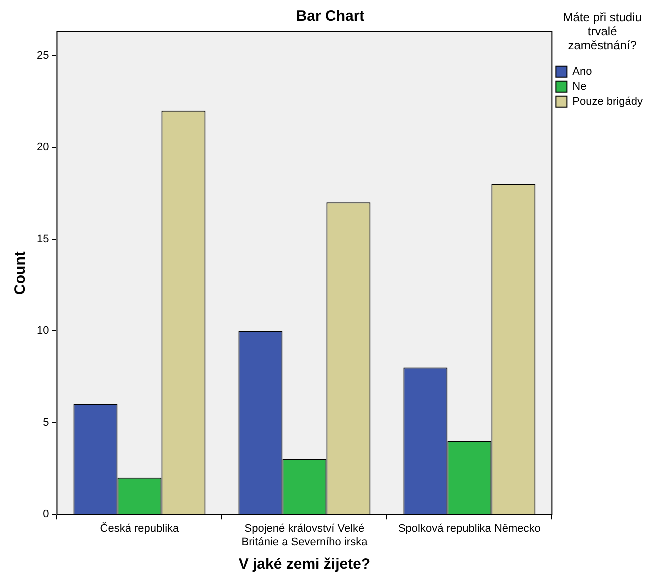 This screenshot has height=586, width=665. I want to click on legend-title: Máte při studiu trvalé zaměstnání?, so click(602, 31).